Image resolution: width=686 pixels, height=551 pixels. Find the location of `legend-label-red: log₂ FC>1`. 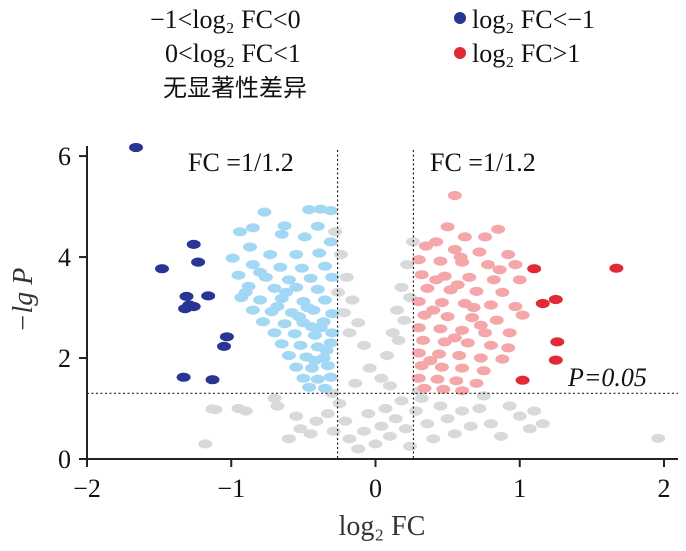

legend-label-red: log₂ FC>1 is located at coordinates (526, 53).